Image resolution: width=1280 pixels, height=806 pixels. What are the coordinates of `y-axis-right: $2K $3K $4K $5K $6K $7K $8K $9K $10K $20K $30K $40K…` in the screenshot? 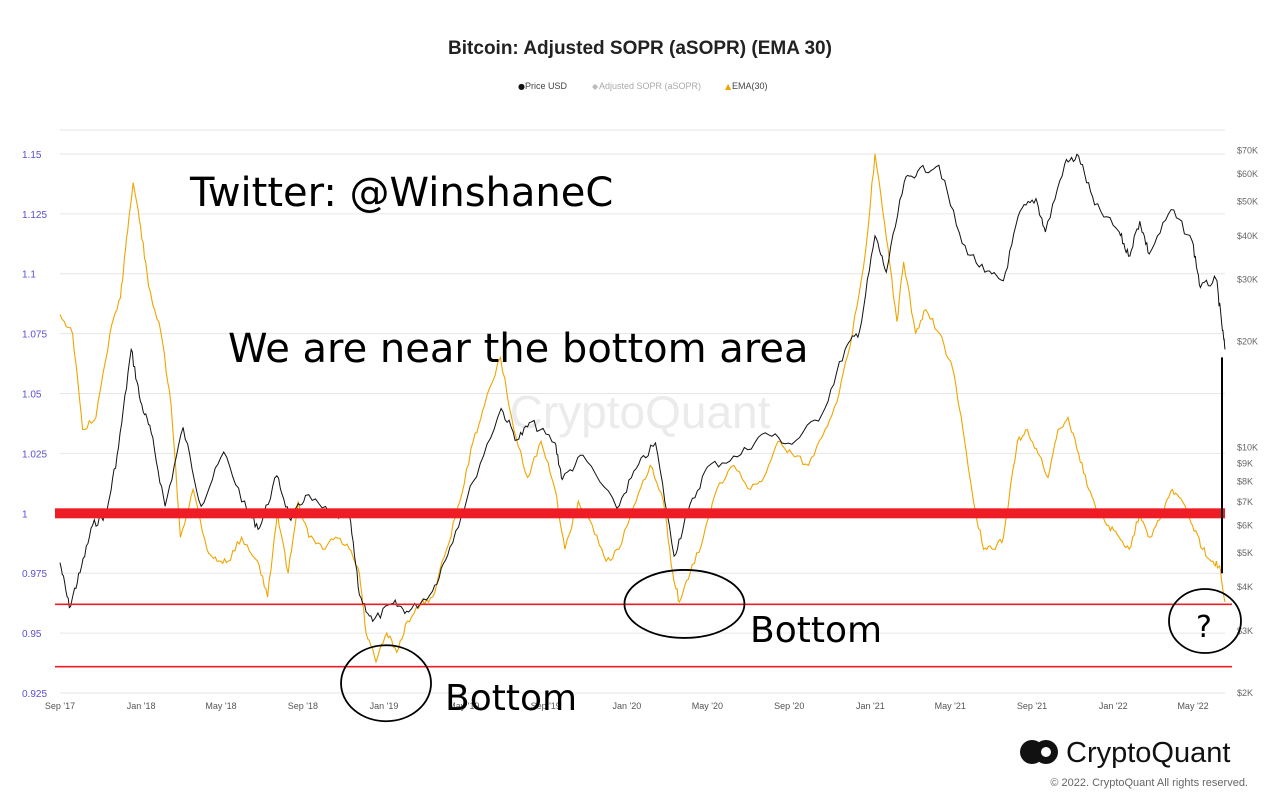 It's located at (1247, 421).